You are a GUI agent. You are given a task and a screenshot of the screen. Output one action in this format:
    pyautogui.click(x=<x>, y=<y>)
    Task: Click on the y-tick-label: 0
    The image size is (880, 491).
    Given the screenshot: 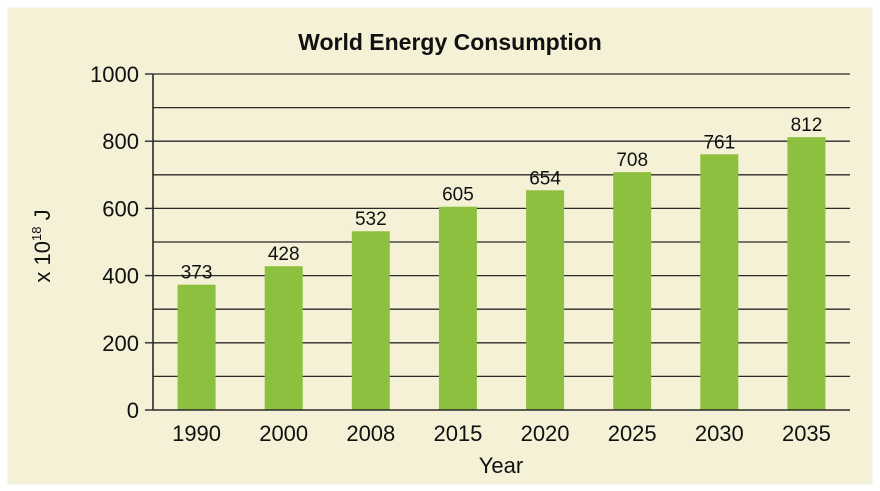 What is the action you would take?
    pyautogui.click(x=133, y=410)
    